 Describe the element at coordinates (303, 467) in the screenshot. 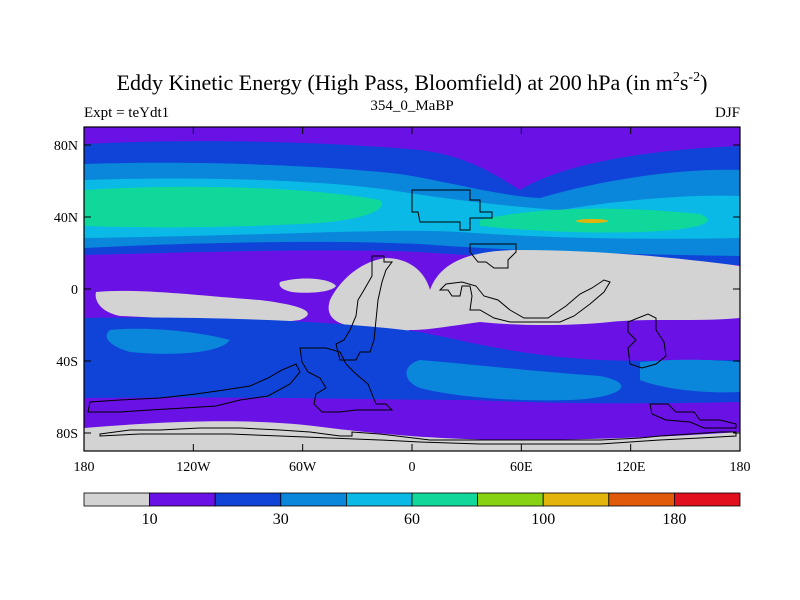

I see `x-tick-label-2: 60W` at that location.